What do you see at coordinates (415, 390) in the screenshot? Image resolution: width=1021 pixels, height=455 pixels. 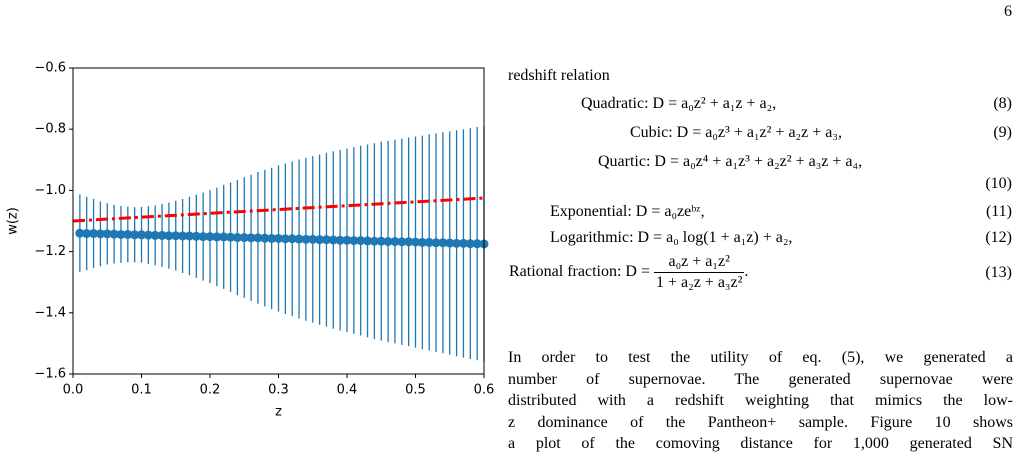 I see `x-tick-label: 0.5` at bounding box center [415, 390].